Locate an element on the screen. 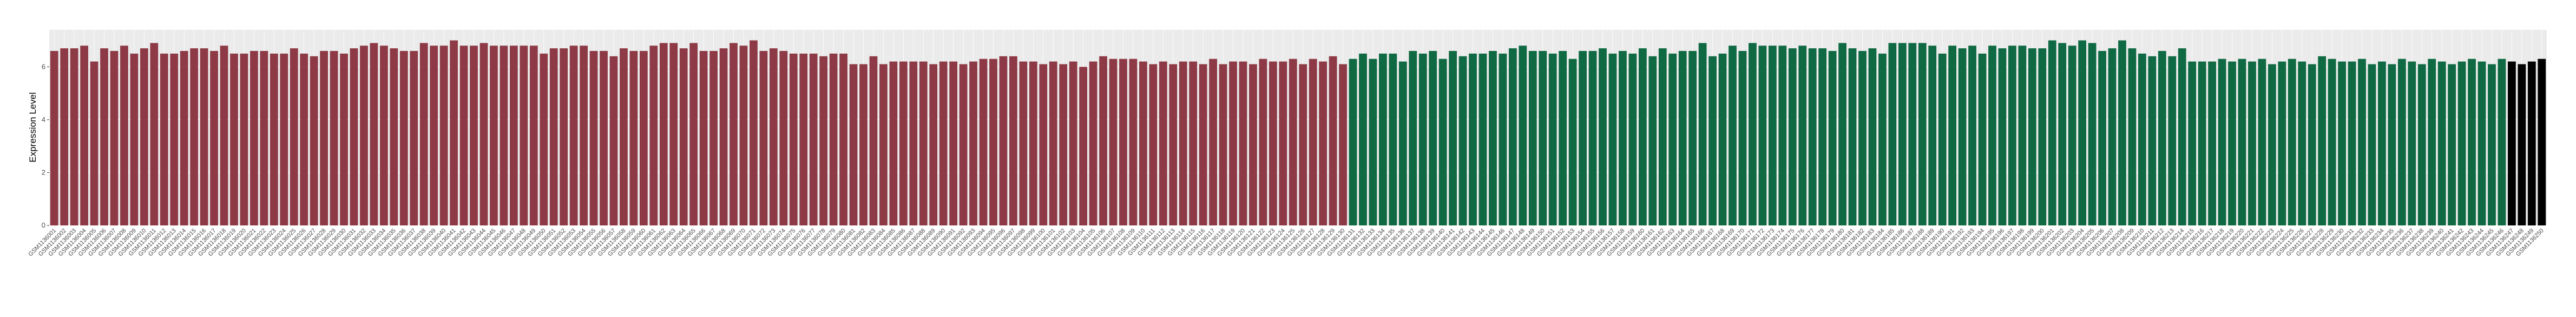  y-tick-label: 2 is located at coordinates (43, 172).